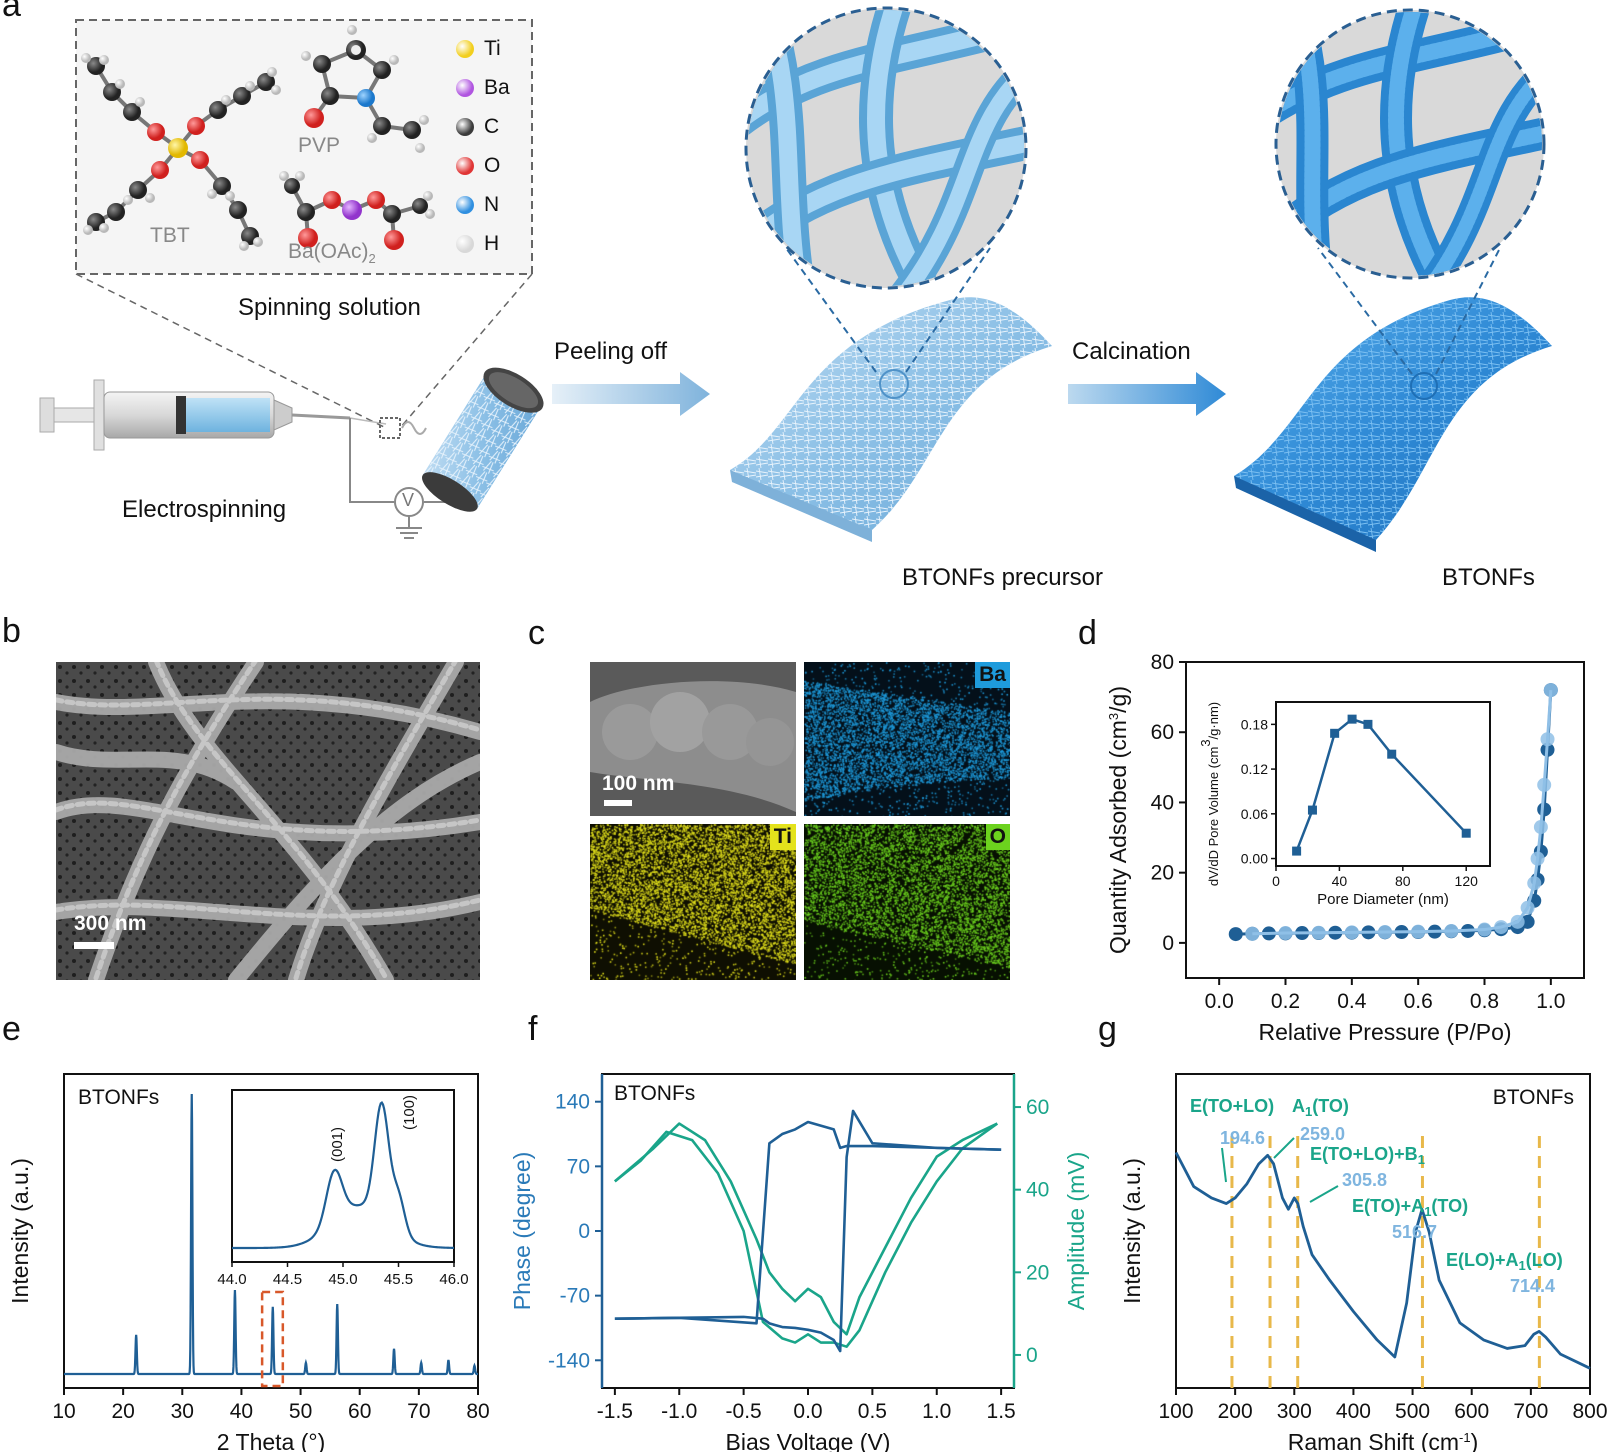 The width and height of the screenshot is (1608, 1452). I want to click on e-inset-frame, so click(343, 1176).